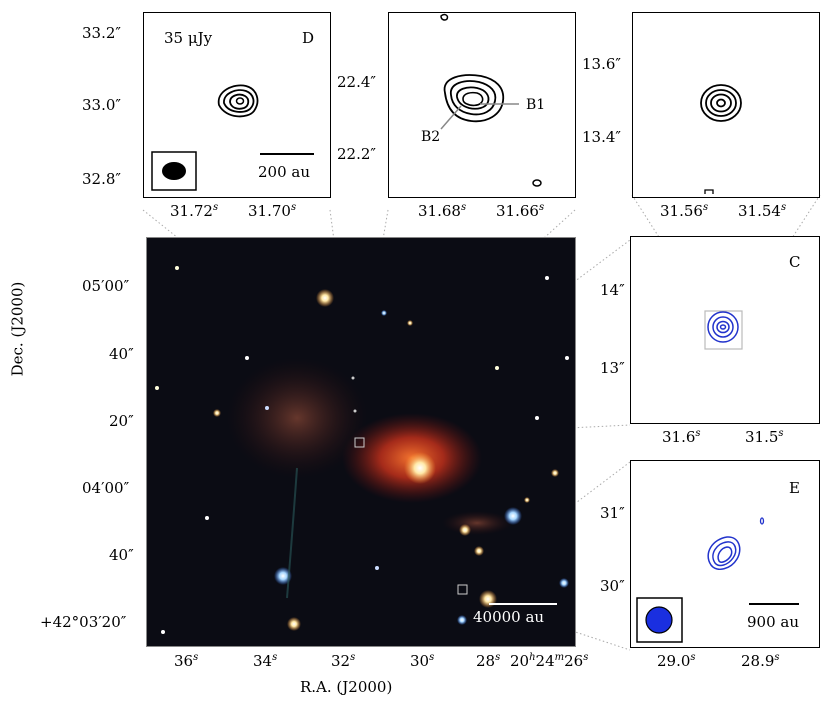 The width and height of the screenshot is (830, 707). Describe the element at coordinates (106, 286) in the screenshot. I see `main-y-tick: 05′00″` at that location.